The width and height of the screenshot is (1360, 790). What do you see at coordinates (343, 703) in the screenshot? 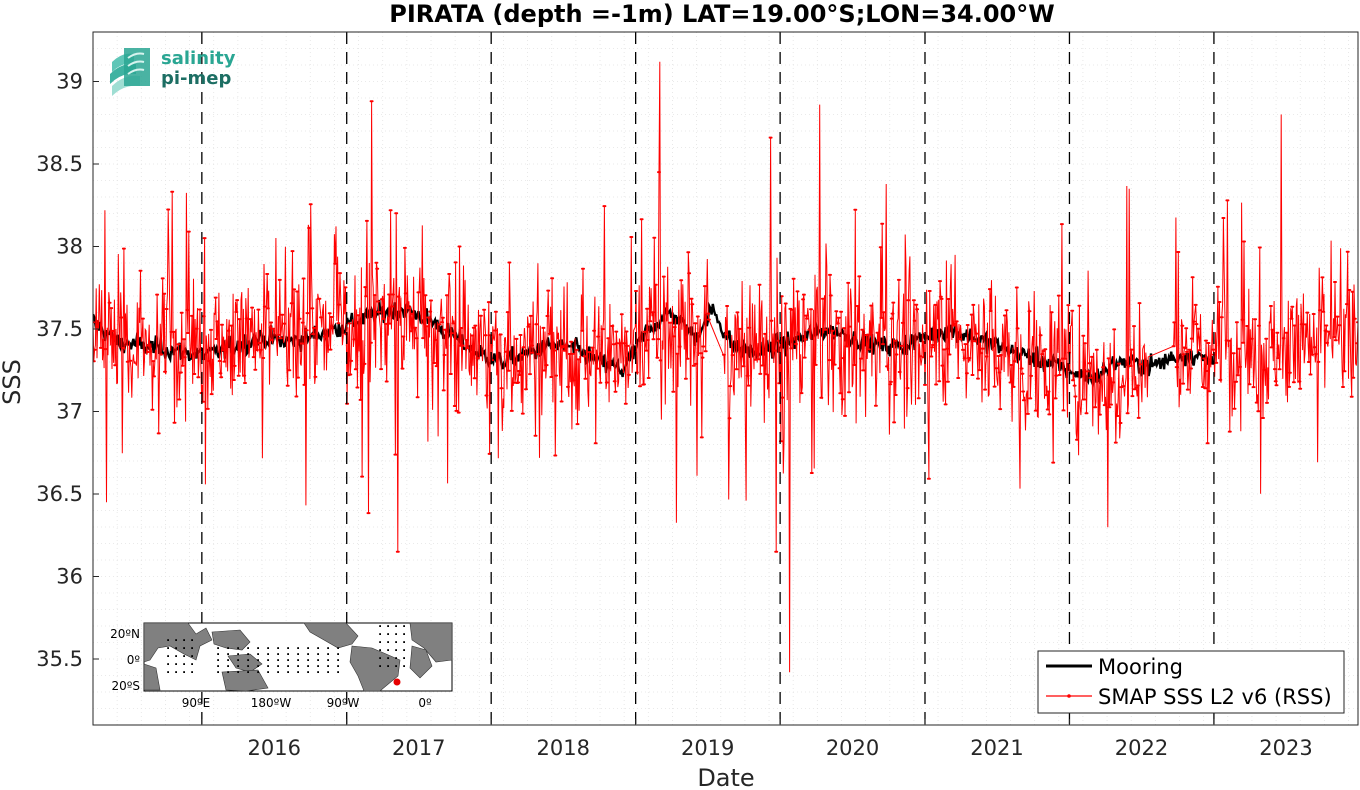
I see `map-lon-90w: 90ºW` at bounding box center [343, 703].